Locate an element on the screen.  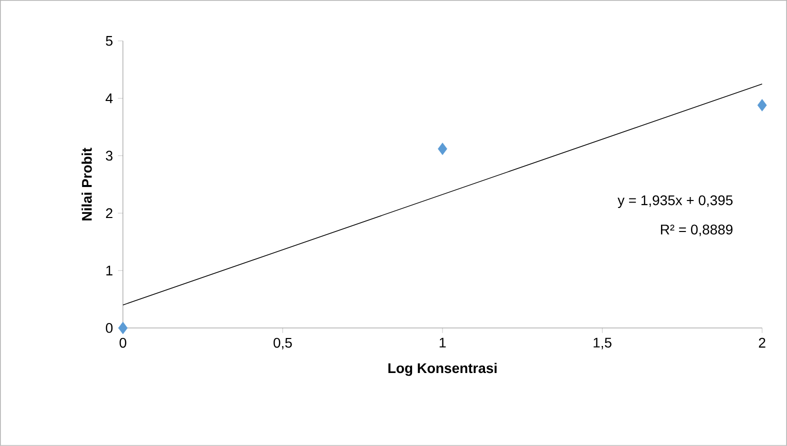
y-axis-title: Nilai Probit is located at coordinates (87, 184).